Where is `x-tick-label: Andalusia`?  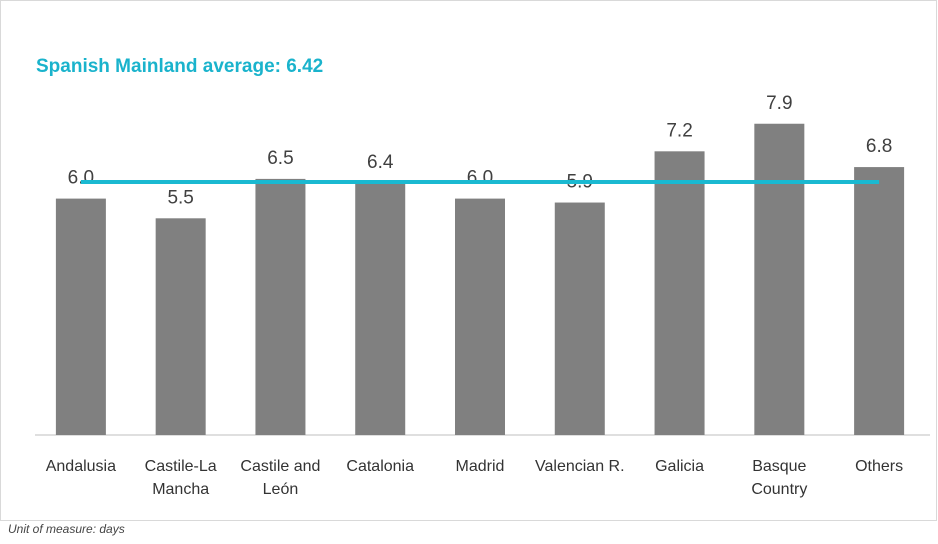
x-tick-label: Andalusia is located at coordinates (81, 466).